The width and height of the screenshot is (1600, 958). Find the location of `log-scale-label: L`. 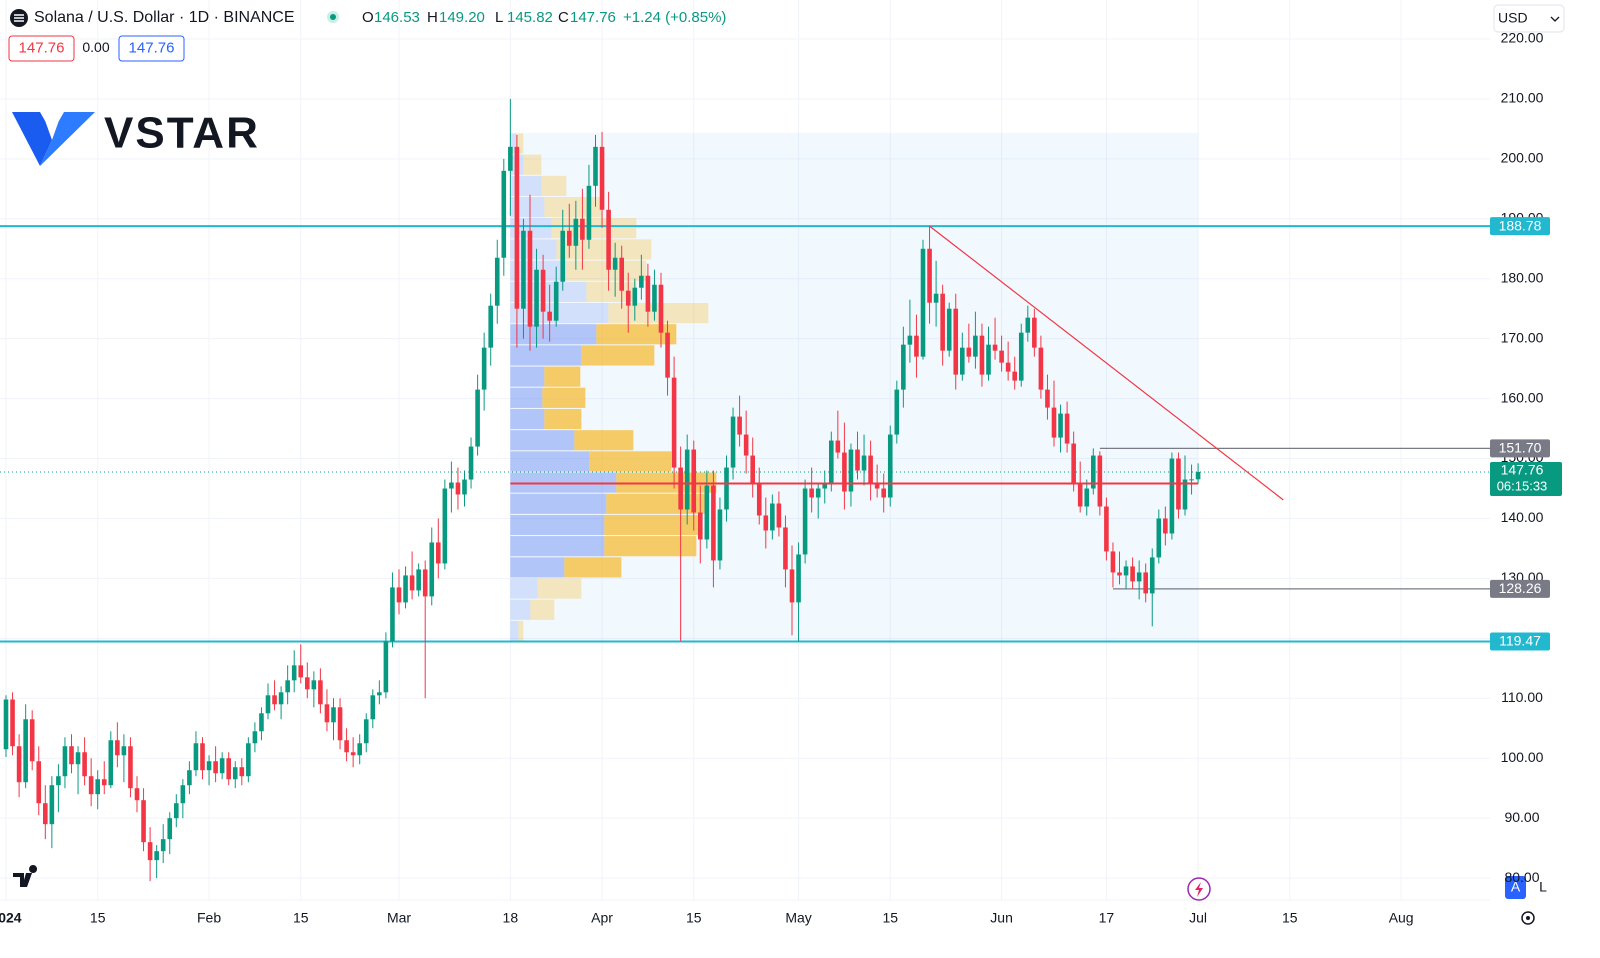

log-scale-label: L is located at coordinates (1543, 887).